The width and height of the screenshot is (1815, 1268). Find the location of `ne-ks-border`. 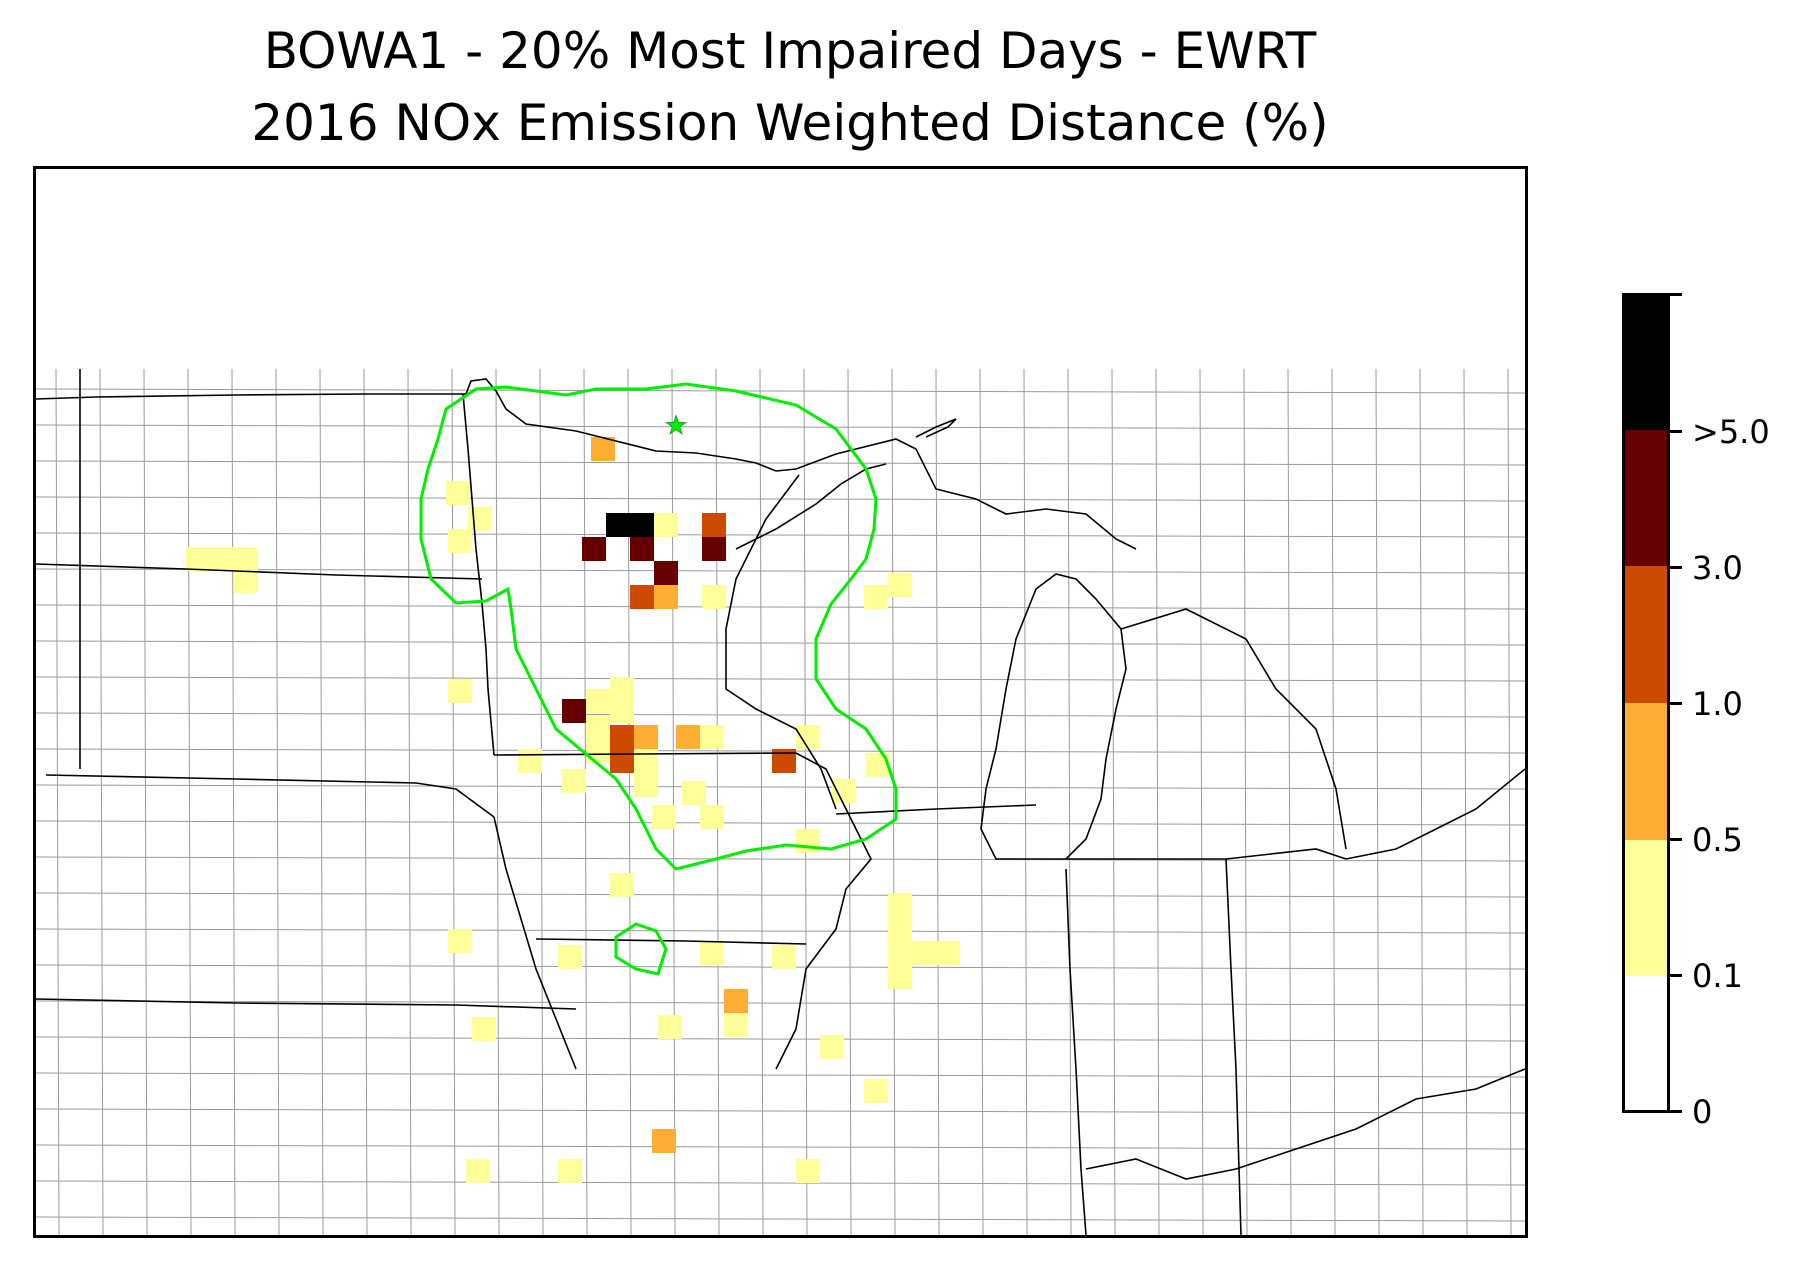

ne-ks-border is located at coordinates (306, 1004).